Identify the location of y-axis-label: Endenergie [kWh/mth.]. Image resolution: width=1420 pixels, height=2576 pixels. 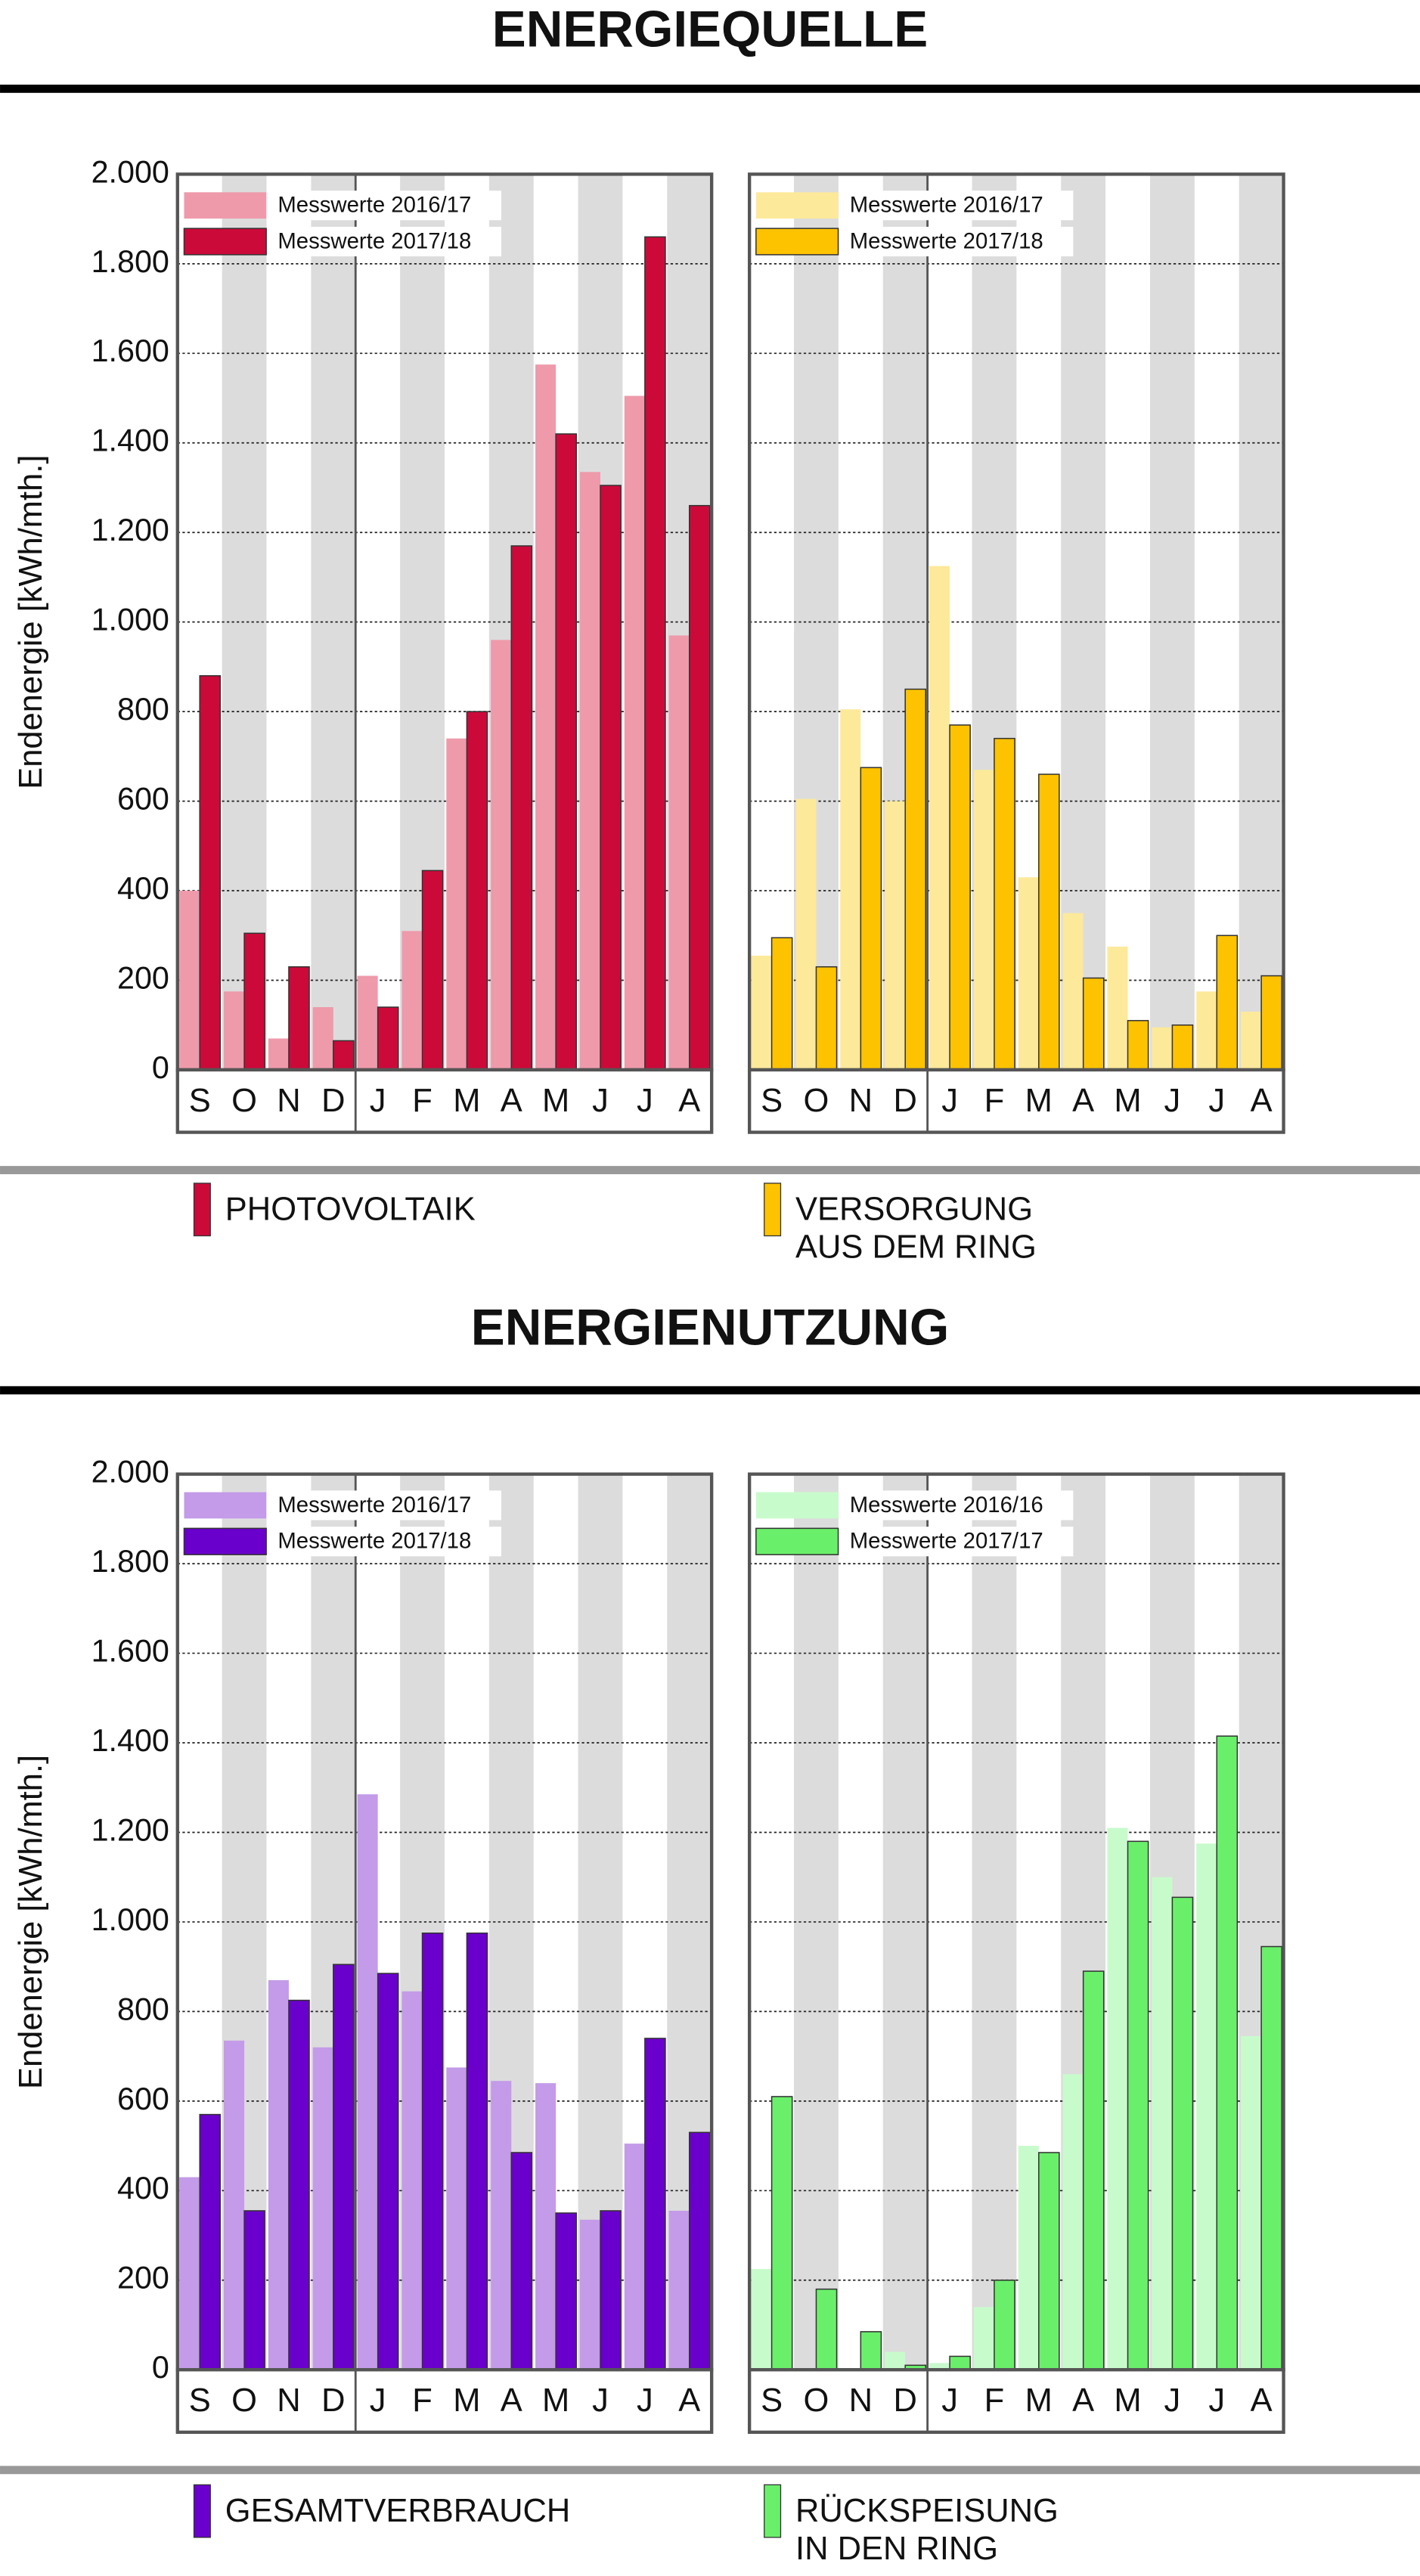
(31, 1922).